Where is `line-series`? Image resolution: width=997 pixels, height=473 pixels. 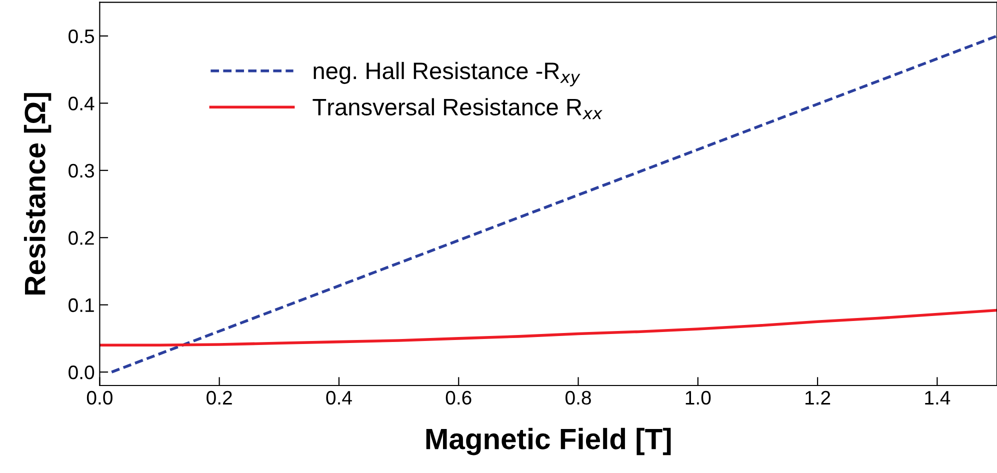
line-series is located at coordinates (548, 327).